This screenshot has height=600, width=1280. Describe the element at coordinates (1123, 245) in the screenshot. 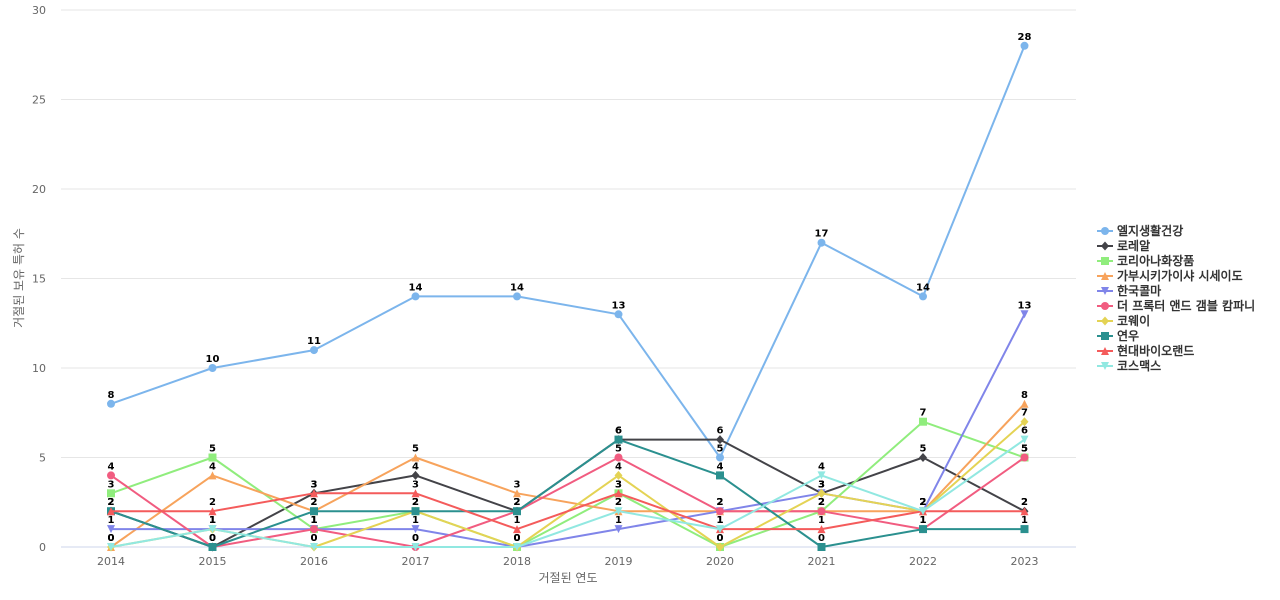

I see `legend-item: 로레알` at that location.